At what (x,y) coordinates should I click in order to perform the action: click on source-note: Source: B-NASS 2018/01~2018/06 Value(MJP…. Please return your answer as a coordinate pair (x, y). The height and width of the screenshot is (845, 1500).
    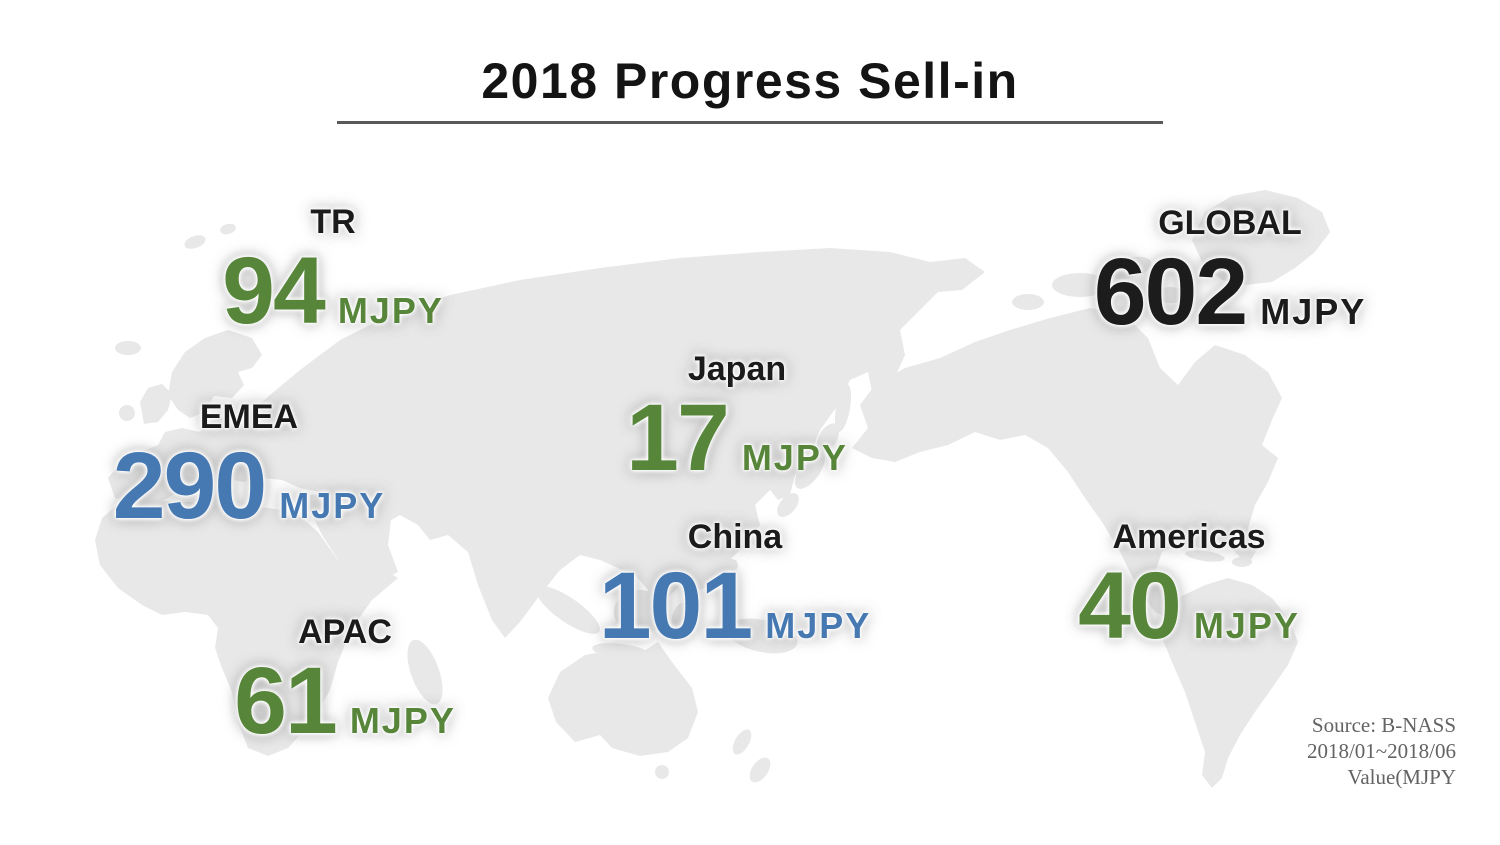
    Looking at the image, I should click on (1381, 751).